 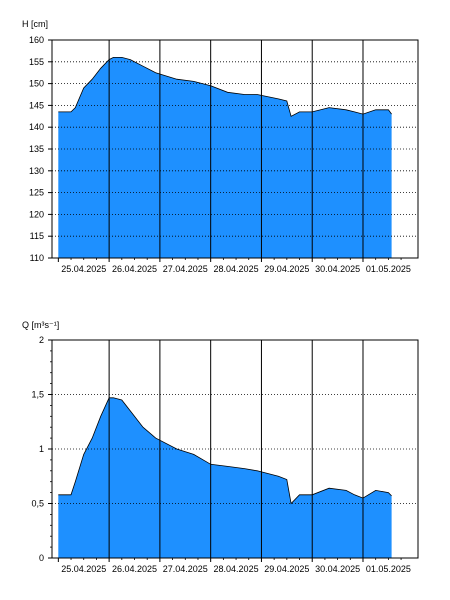 I want to click on y-axis-label: H [cm], so click(x=35, y=24).